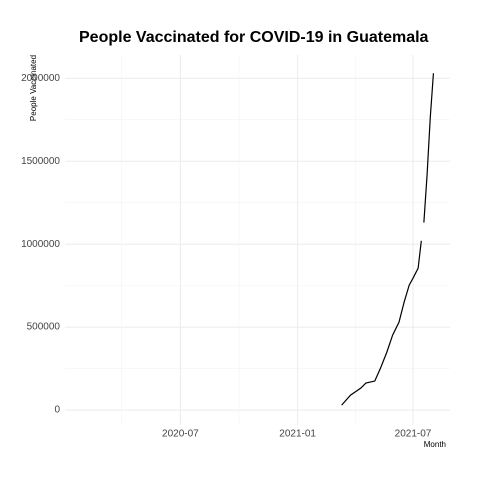 Image resolution: width=480 pixels, height=480 pixels. I want to click on y-tick-label: 1500000, so click(40, 161).